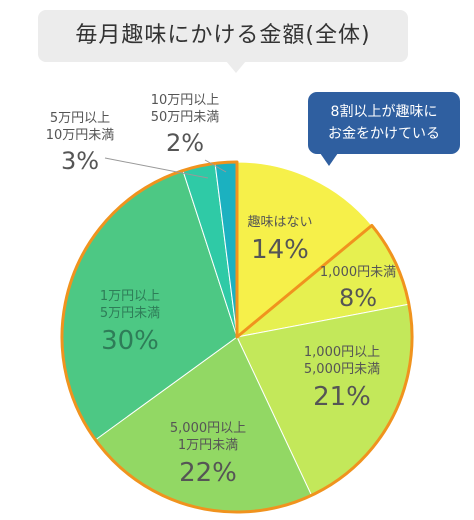 The image size is (474, 520). What do you see at coordinates (358, 272) in the screenshot?
I see `slice-label-2-line-1: 1,000円未満` at bounding box center [358, 272].